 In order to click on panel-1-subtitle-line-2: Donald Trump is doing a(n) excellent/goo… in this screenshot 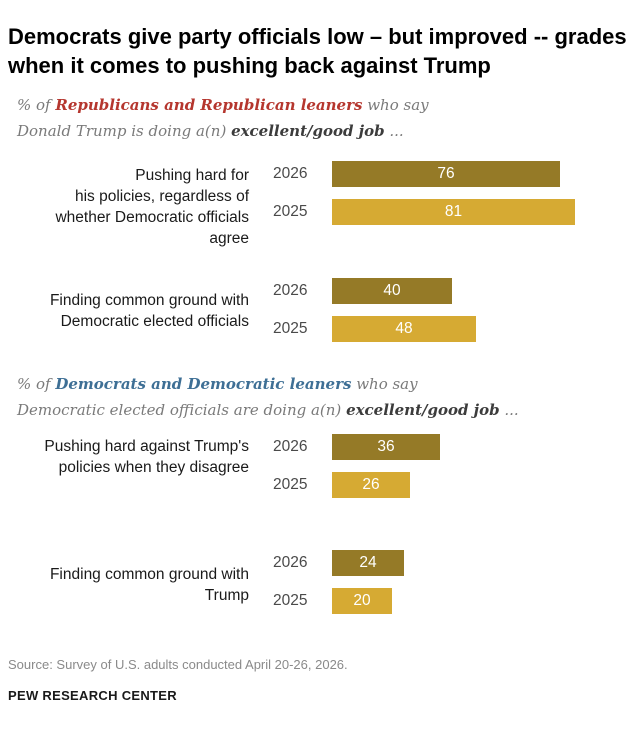, I will do `click(210, 131)`.